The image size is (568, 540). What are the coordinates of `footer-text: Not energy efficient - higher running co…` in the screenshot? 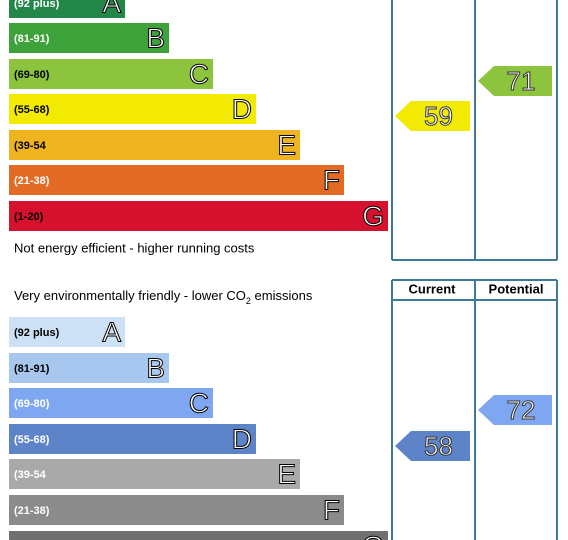 It's located at (134, 247).